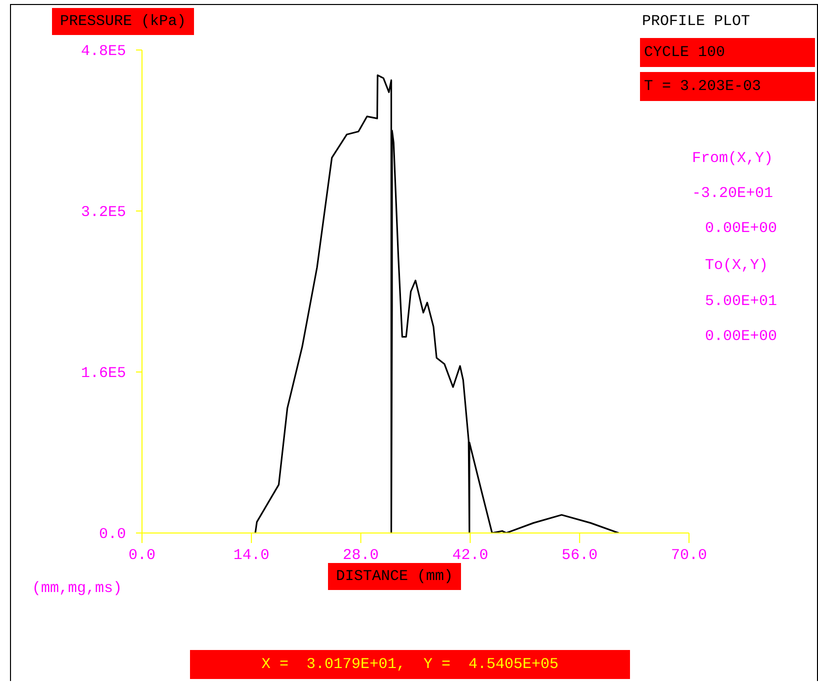 This screenshot has width=818, height=686. I want to click on label-box: X = 3.0179E+01, Y = 4.5405E+05, so click(410, 664).